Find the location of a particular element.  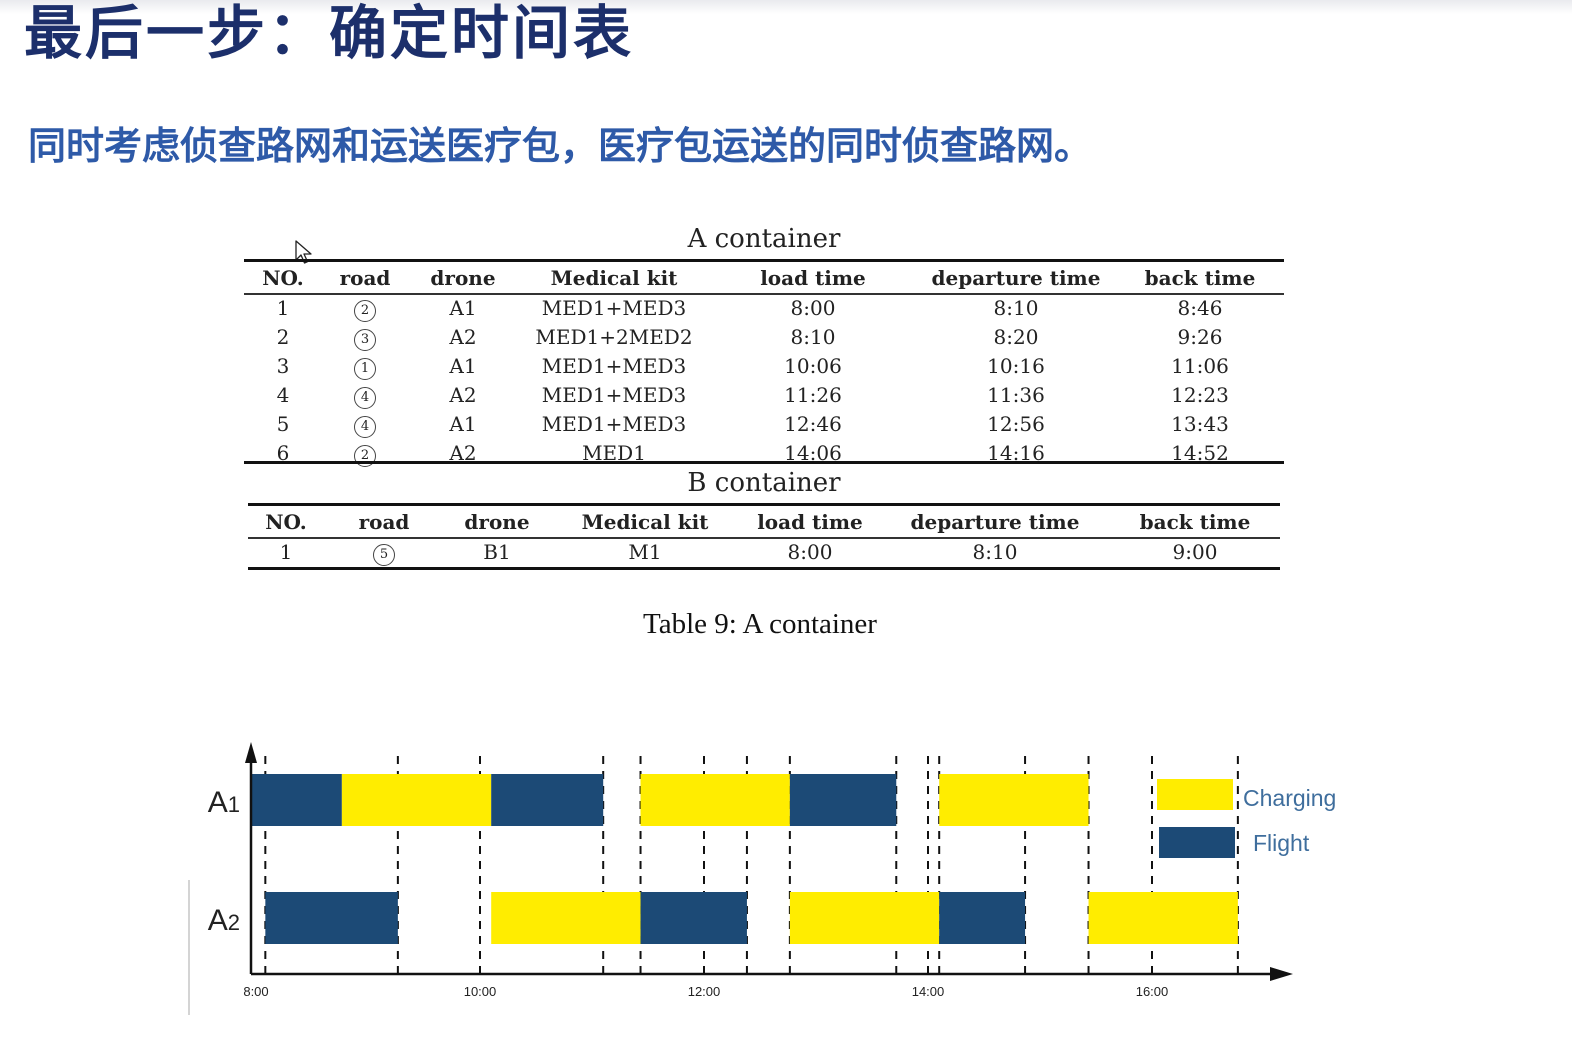

col-header-drone: drone is located at coordinates (497, 522).